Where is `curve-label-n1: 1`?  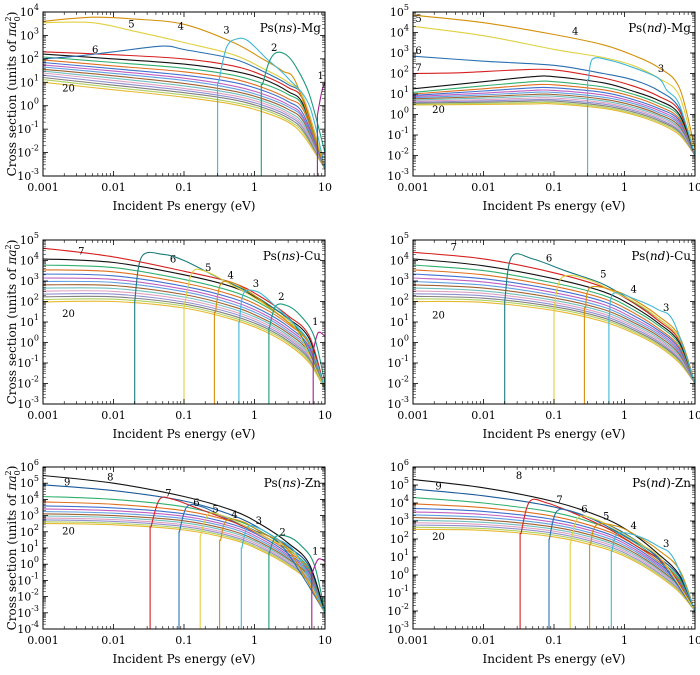 curve-label-n1: 1 is located at coordinates (315, 551).